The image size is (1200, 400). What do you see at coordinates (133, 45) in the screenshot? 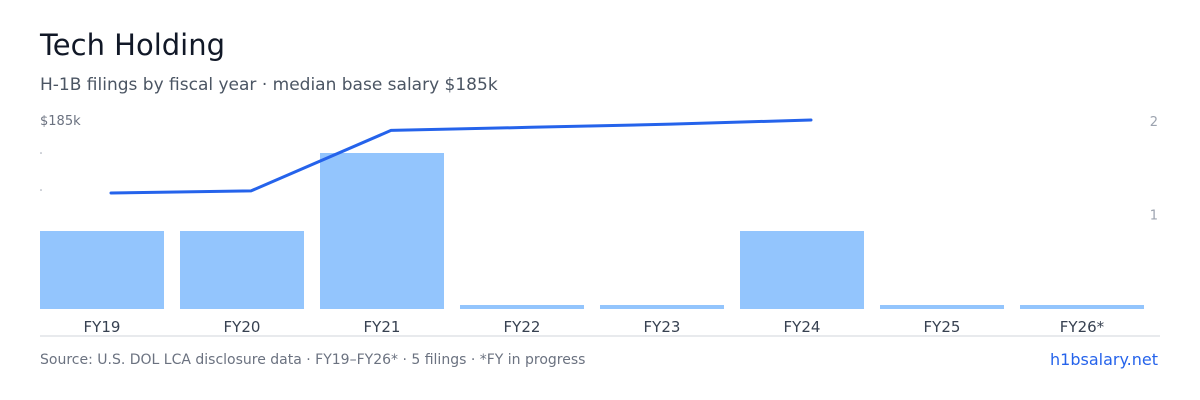
I see `chart-title: Tech Holding` at bounding box center [133, 45].